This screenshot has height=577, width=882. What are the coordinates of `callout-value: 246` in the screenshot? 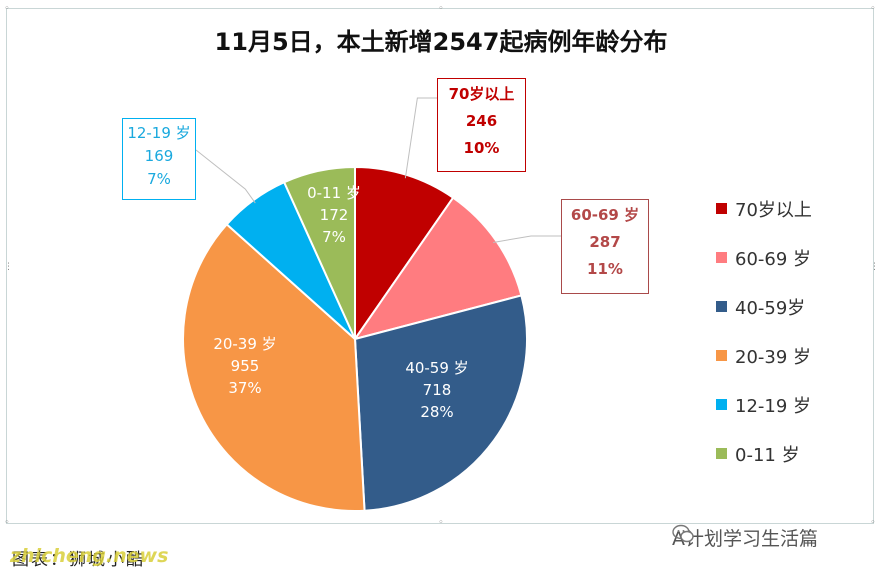 It's located at (481, 121).